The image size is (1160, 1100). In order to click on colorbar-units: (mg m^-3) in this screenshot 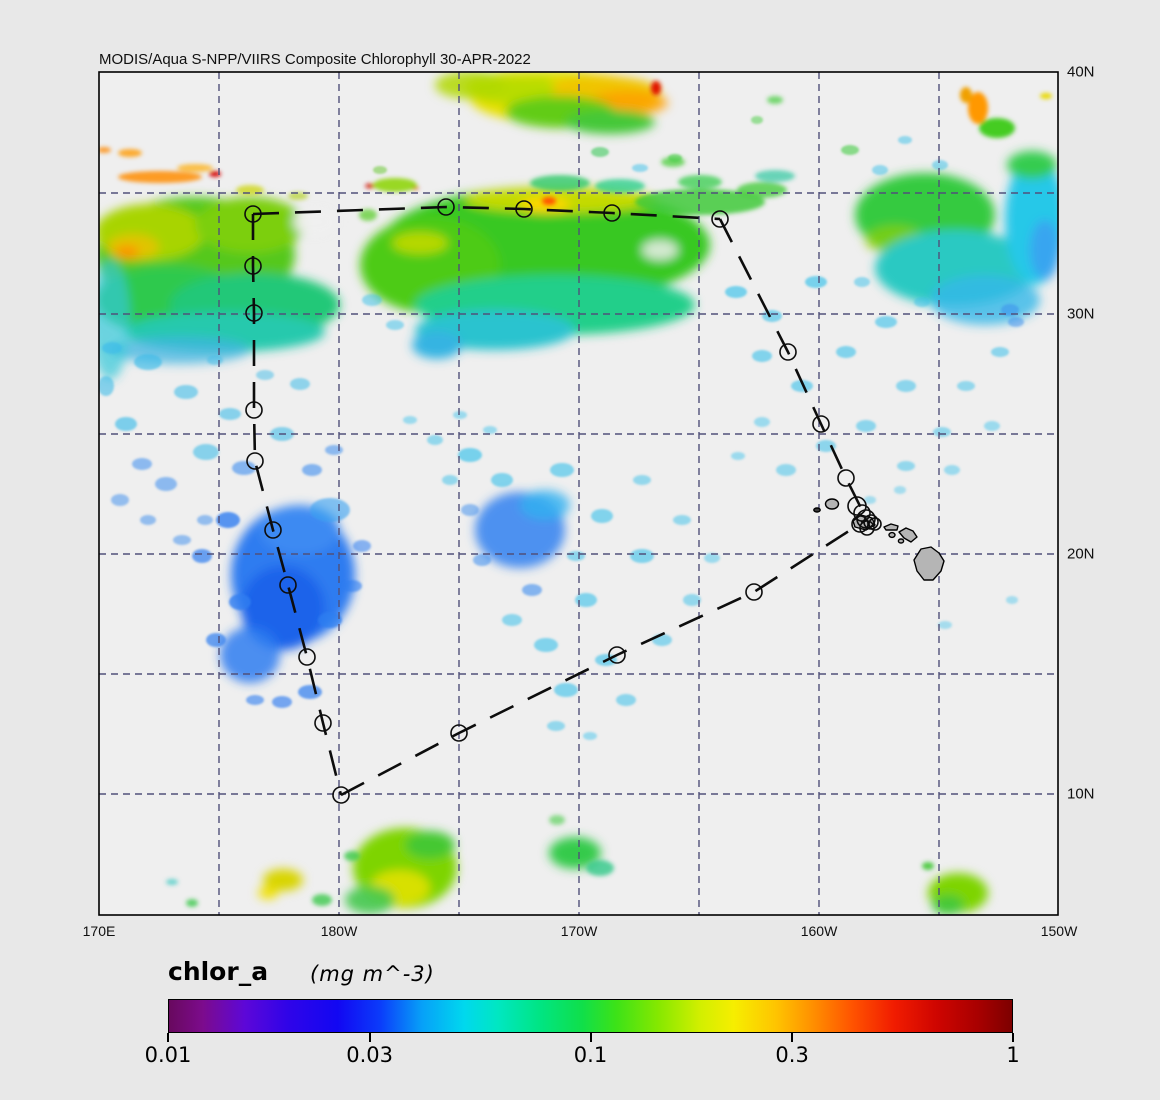, I will do `click(372, 974)`.